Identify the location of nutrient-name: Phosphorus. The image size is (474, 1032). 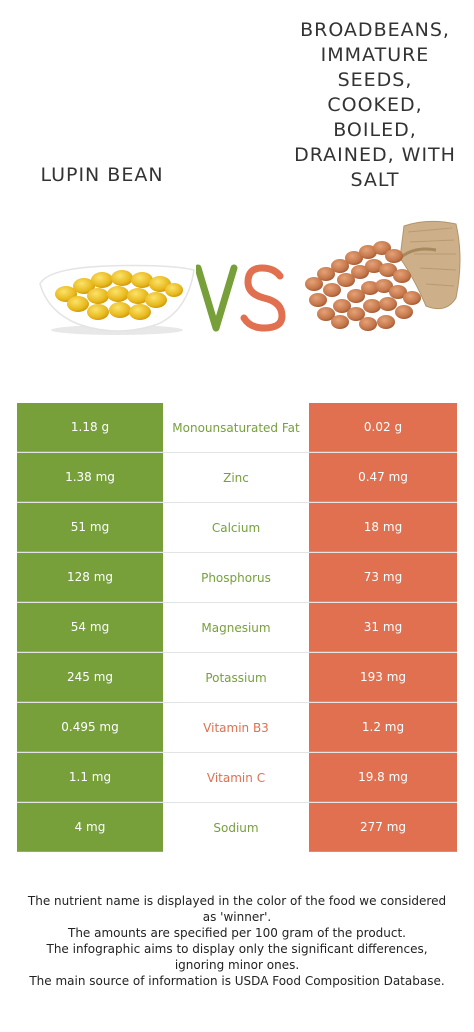
(236, 577).